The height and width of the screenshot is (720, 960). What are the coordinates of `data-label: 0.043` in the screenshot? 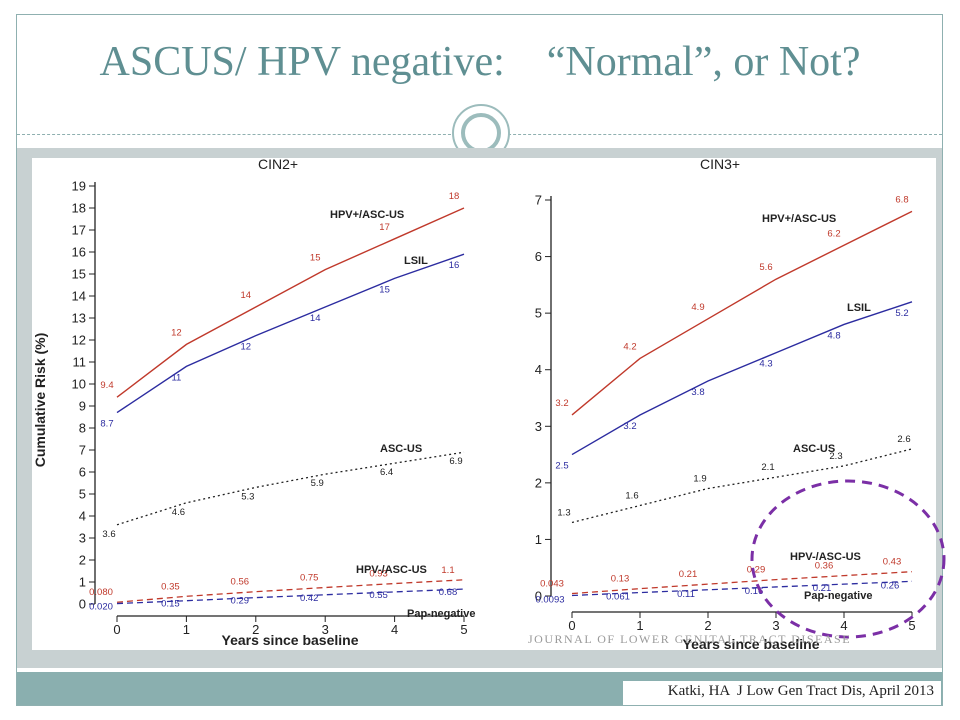 It's located at (552, 584).